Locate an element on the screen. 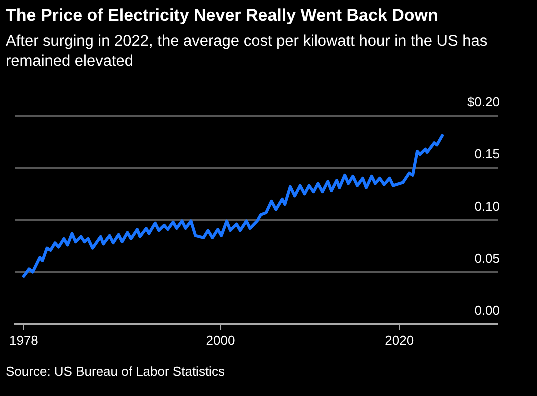  chart-subtitle: After surging in 2022, the average cost per kilowatt hour in the US has remained elevated is located at coordinates (247, 52).